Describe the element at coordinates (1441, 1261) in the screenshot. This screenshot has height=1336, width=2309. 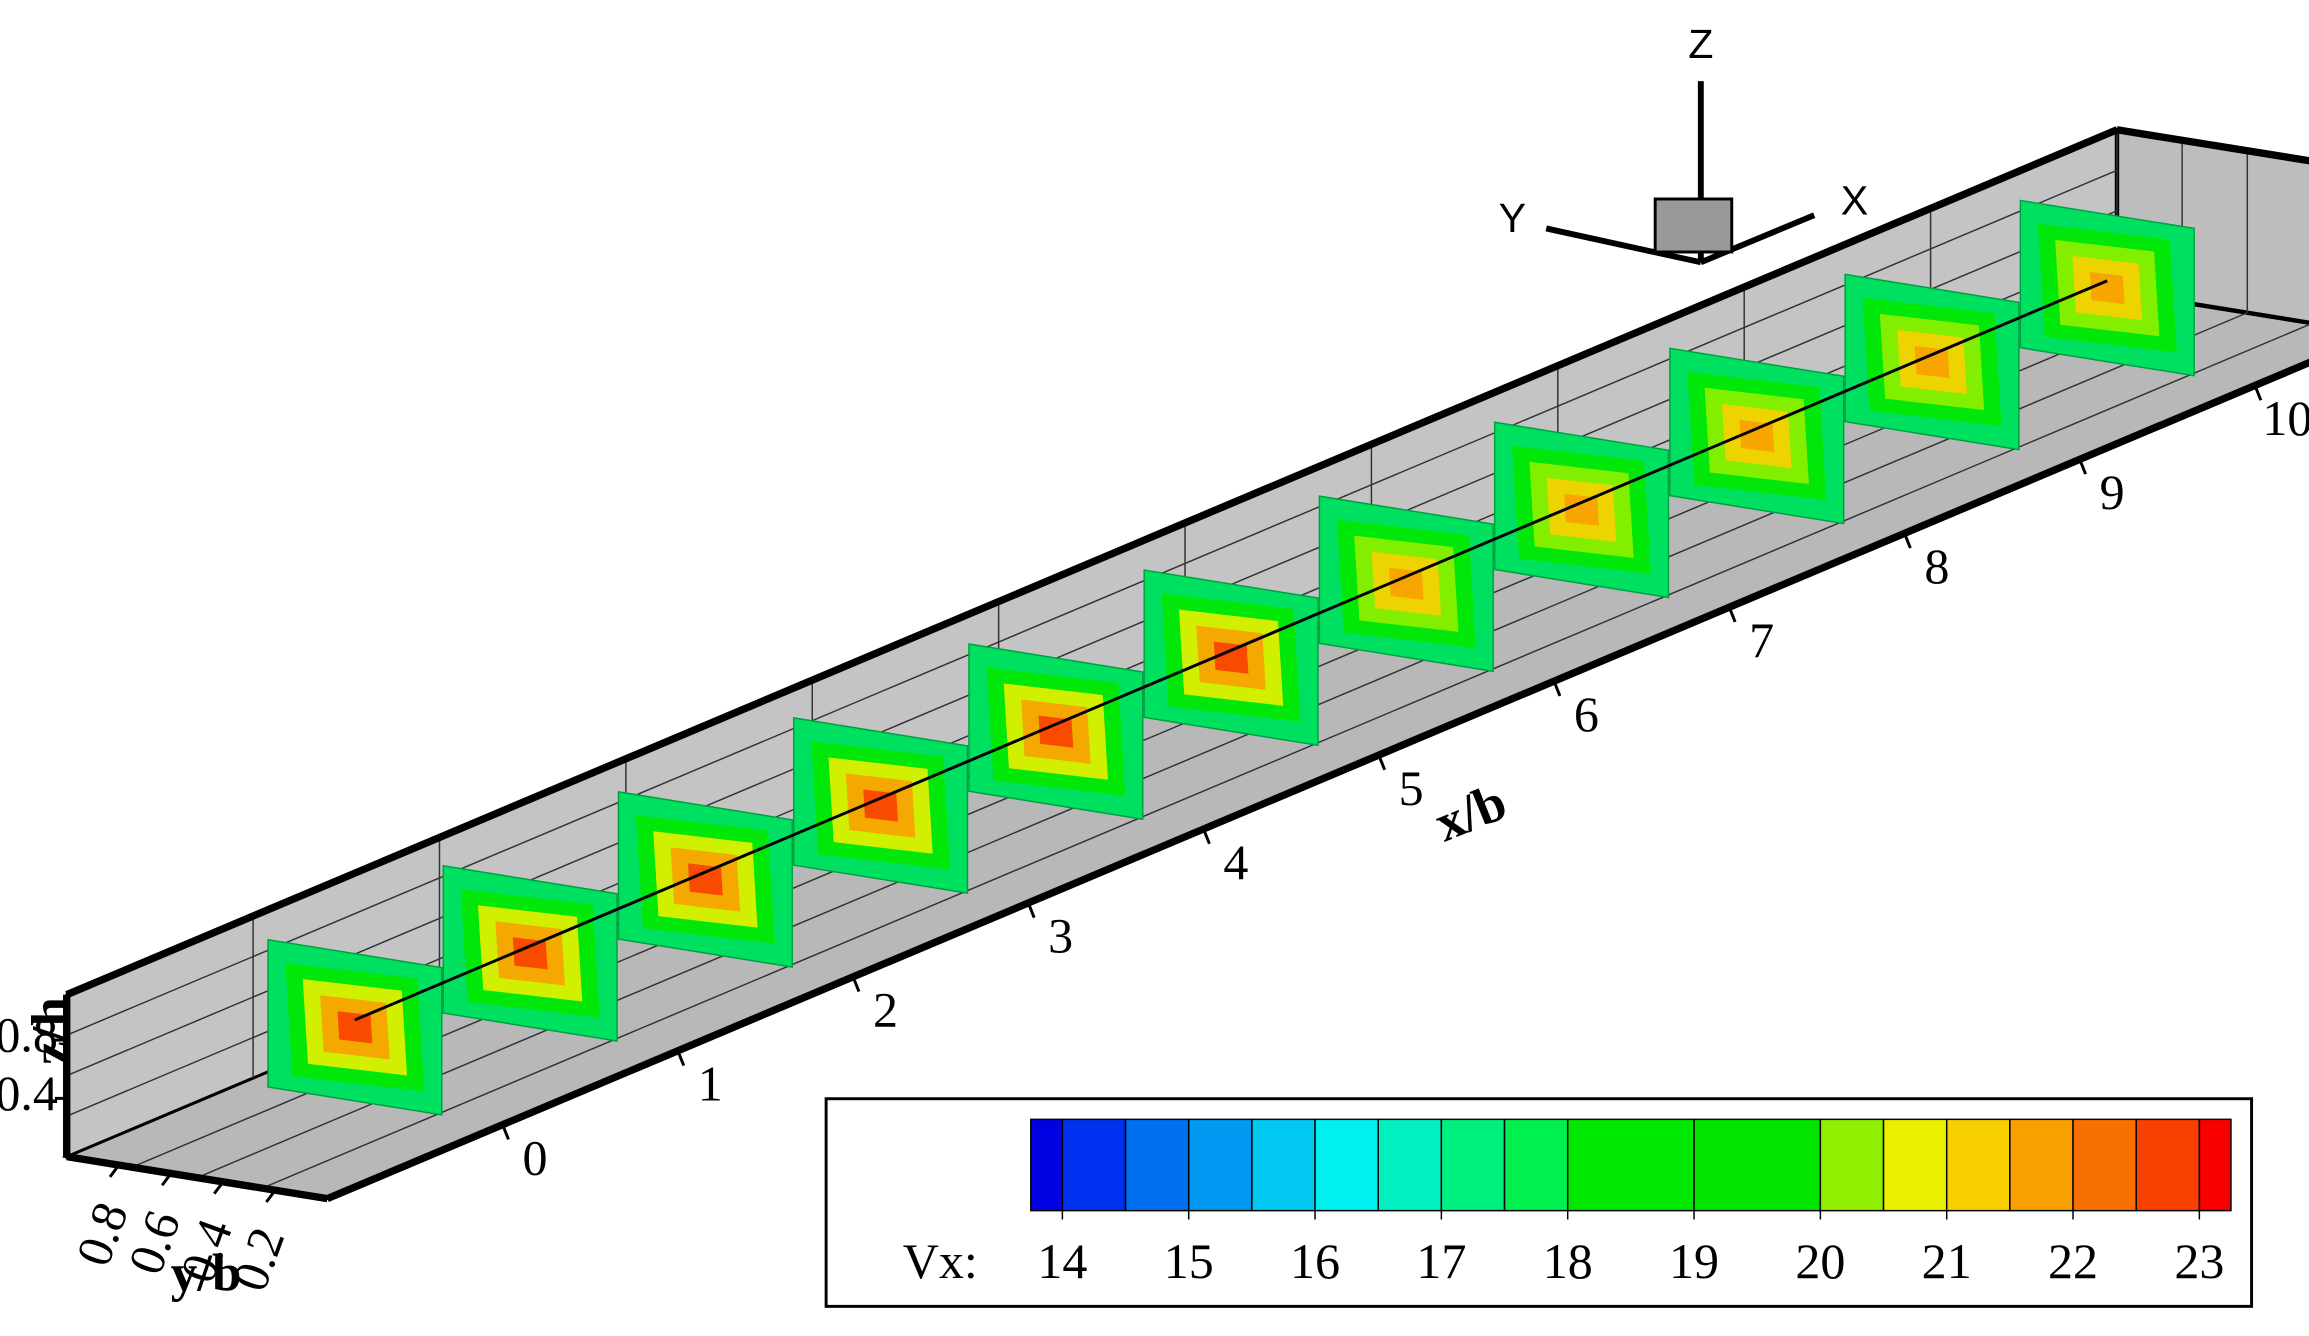
I see `colorbar-tick-label: 17` at that location.